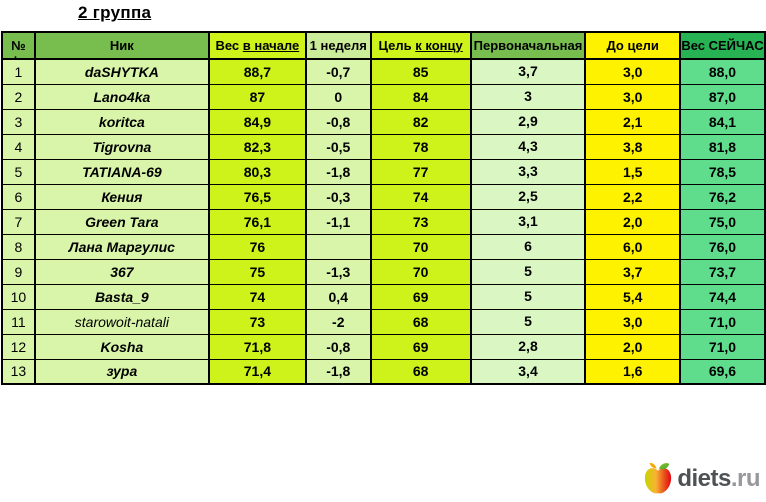  Describe the element at coordinates (257, 321) in the screenshot. I see `cell-start-weight: 73` at that location.